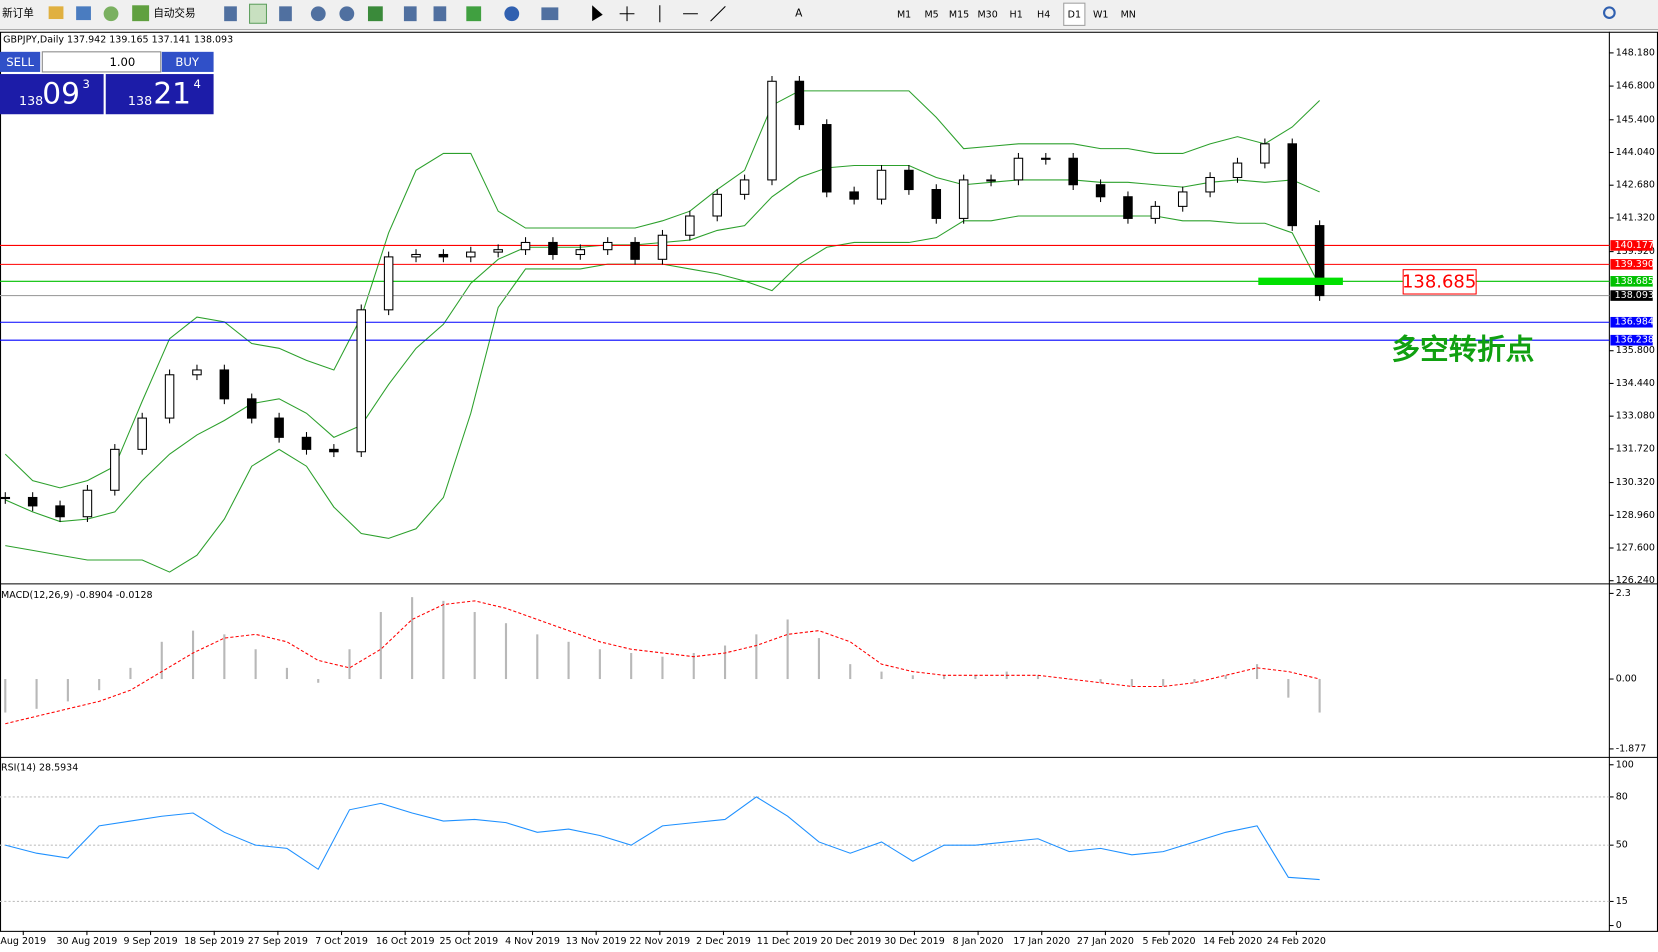 This screenshot has width=1658, height=952. What do you see at coordinates (172, 94) in the screenshot?
I see `ask-pips: 21` at bounding box center [172, 94].